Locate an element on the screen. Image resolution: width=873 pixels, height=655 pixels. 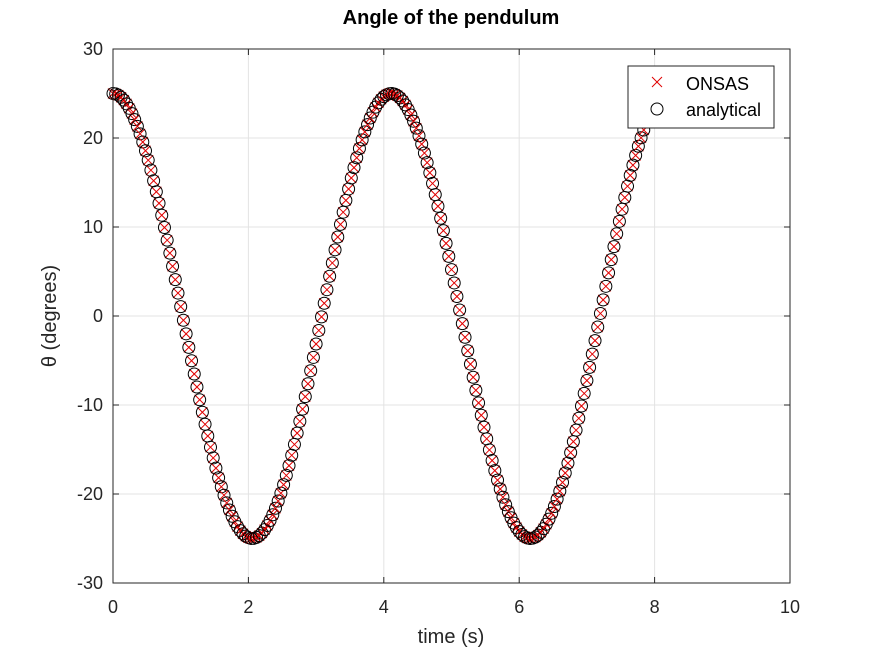
y-tick-label: 20 is located at coordinates (93, 138).